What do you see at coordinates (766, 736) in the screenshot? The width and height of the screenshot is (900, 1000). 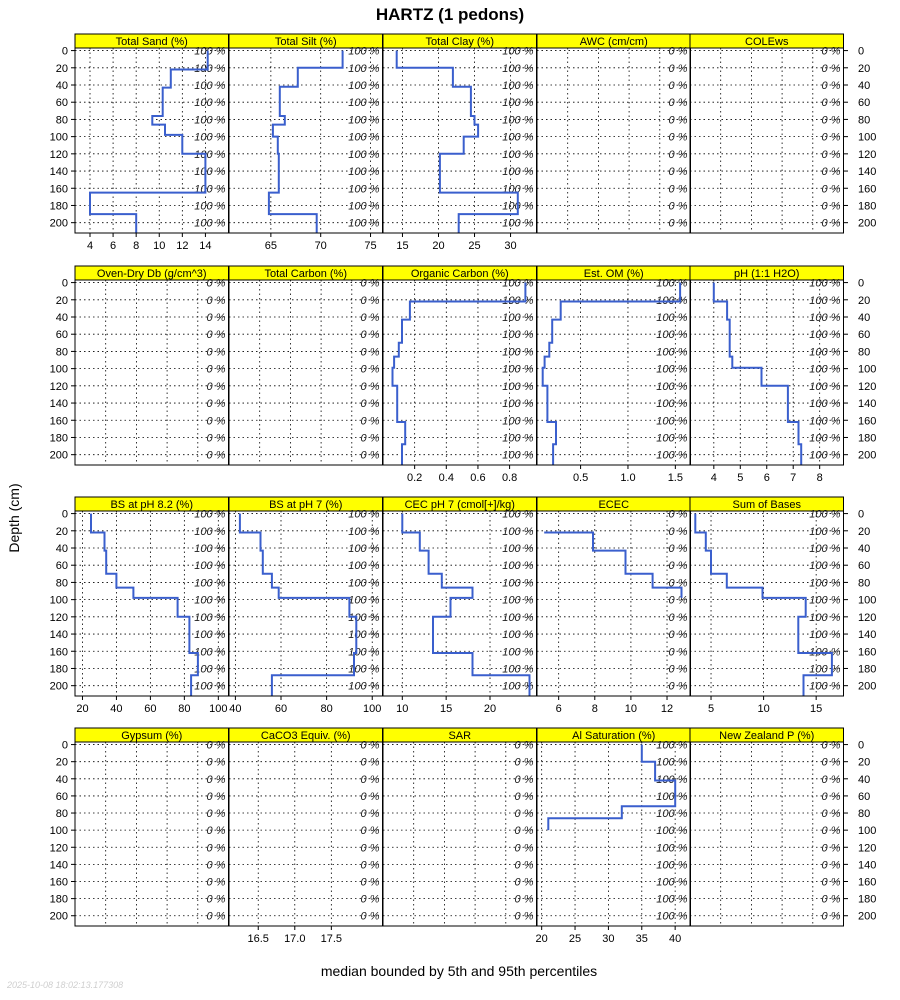 I see `panel-title: New Zealand P (%)` at bounding box center [766, 736].